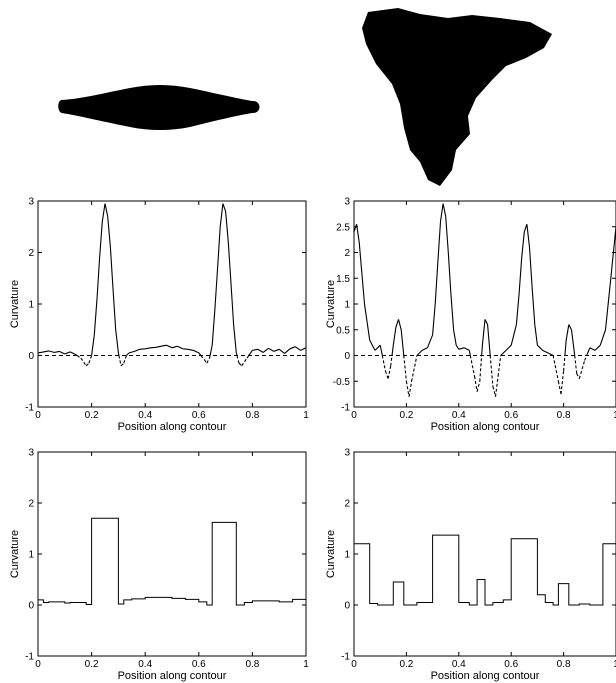 The image size is (616, 683). What do you see at coordinates (343, 227) in the screenshot?
I see `y-tick-label: 2.5` at bounding box center [343, 227].